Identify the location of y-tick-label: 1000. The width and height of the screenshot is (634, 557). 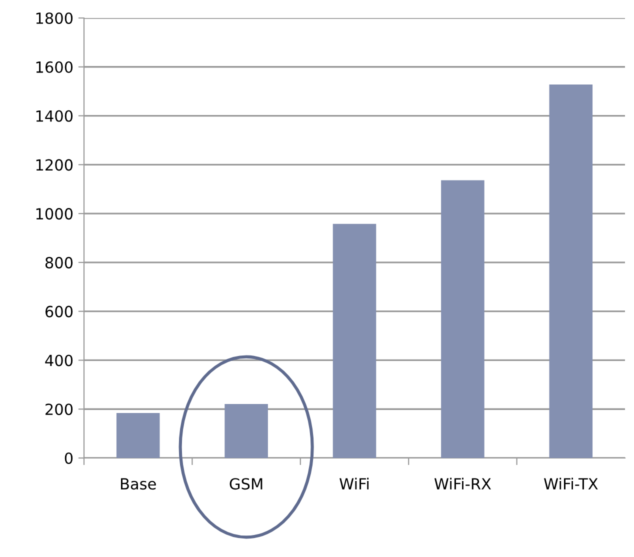
(54, 214).